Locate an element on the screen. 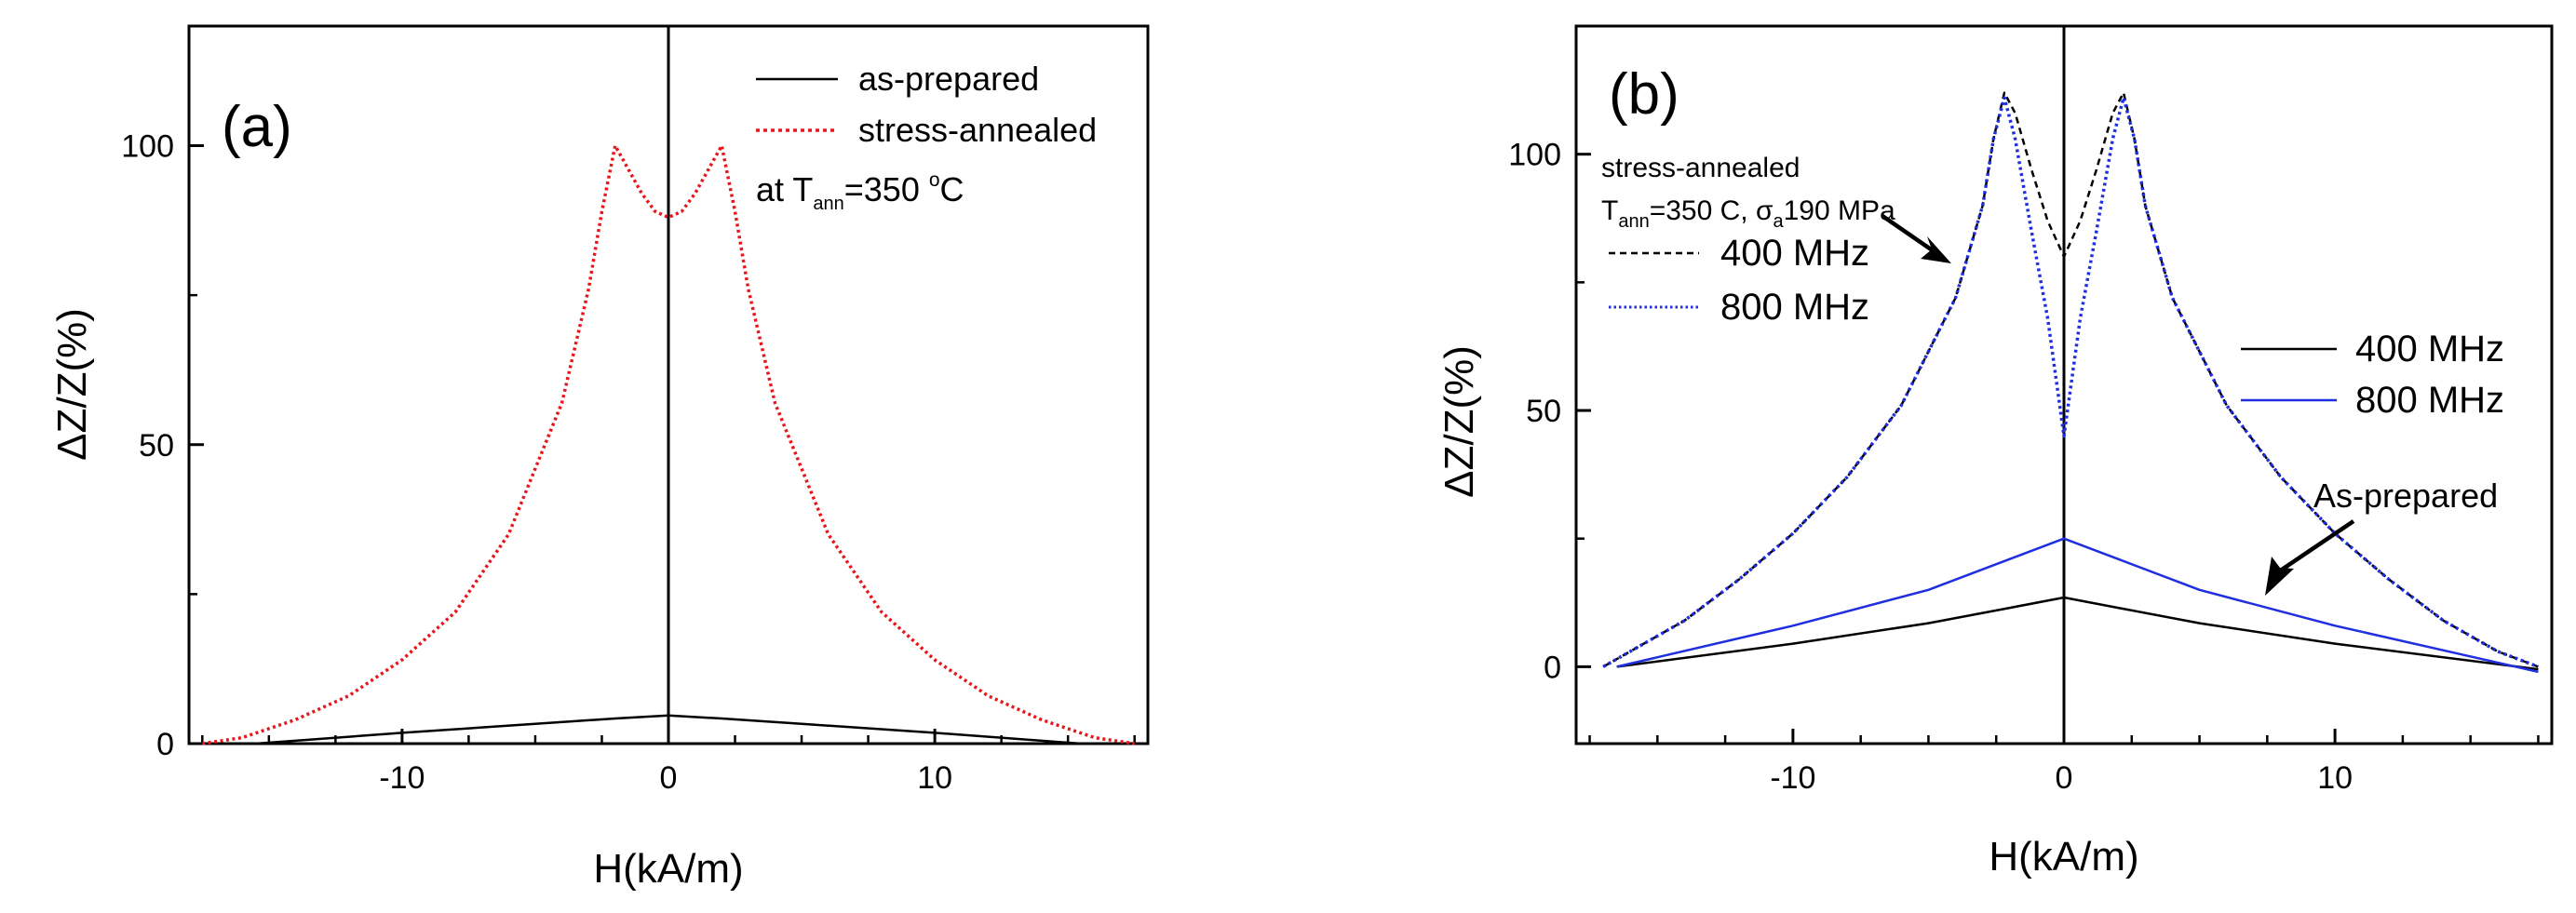 This screenshot has height=913, width=2576. panel-a-xtick-label: 0 is located at coordinates (669, 778).